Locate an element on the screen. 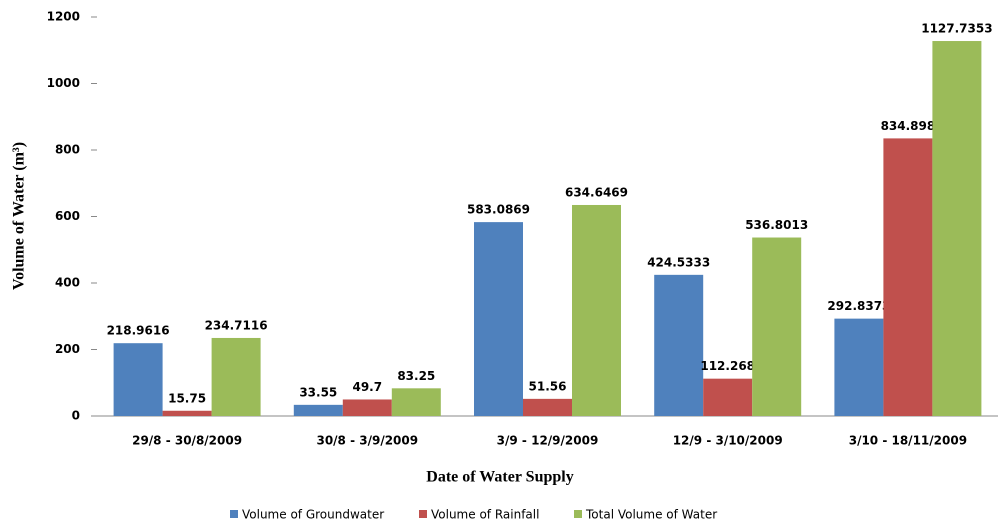 The height and width of the screenshot is (525, 998). legend-label: Volume of Groundwater is located at coordinates (313, 515).